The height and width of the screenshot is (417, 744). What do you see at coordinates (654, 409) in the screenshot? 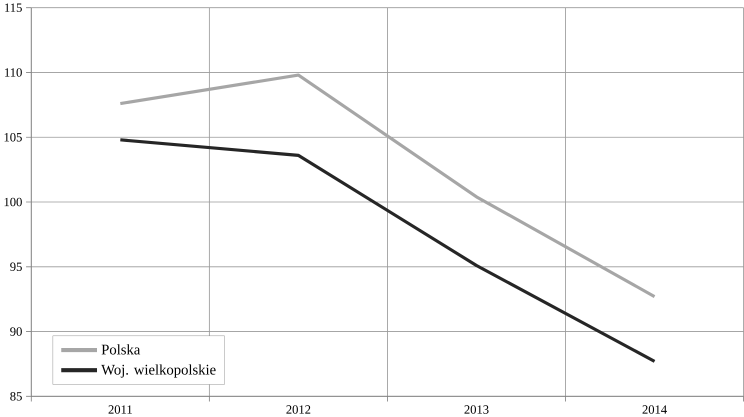
I see `x-tick-label: 2014` at bounding box center [654, 409].